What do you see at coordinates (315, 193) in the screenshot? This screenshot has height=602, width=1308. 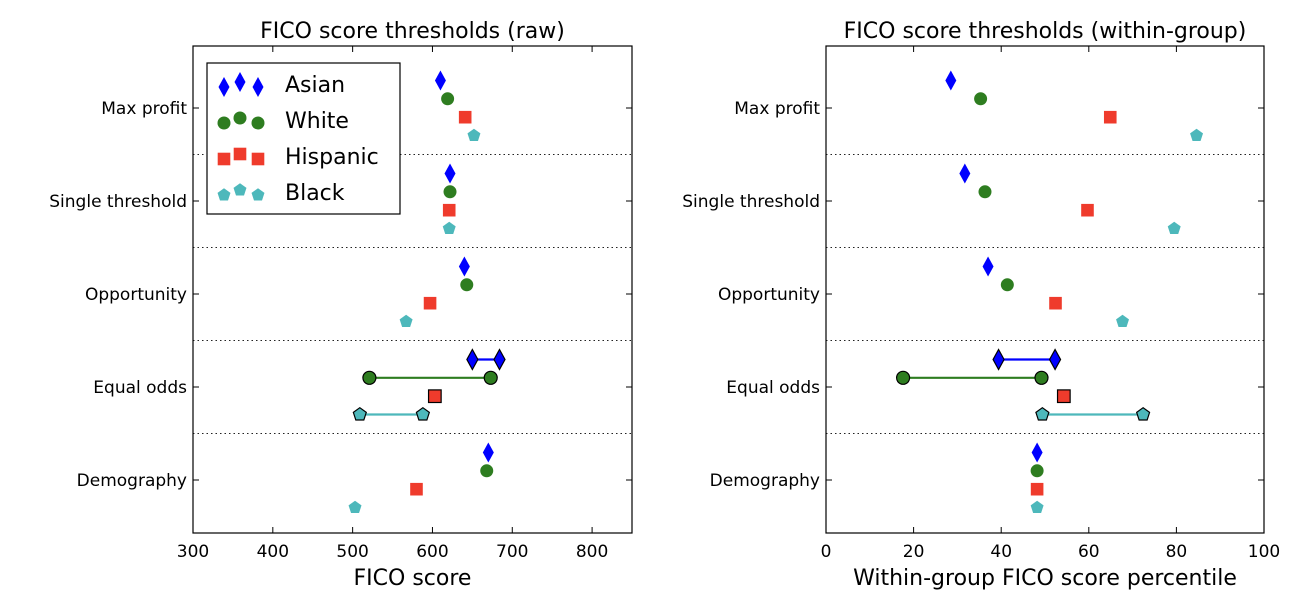 I see `legend-label: Black` at bounding box center [315, 193].